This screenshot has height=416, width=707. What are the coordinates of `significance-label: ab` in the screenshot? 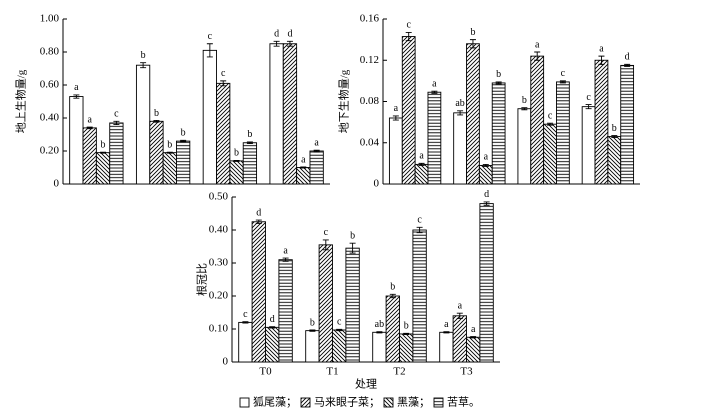 It's located at (379, 324).